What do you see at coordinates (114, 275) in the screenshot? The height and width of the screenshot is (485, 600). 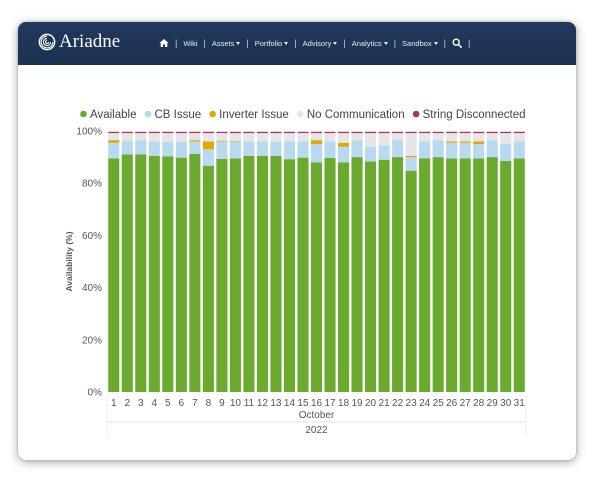 I see `bar-segment-day1-series0` at bounding box center [114, 275].